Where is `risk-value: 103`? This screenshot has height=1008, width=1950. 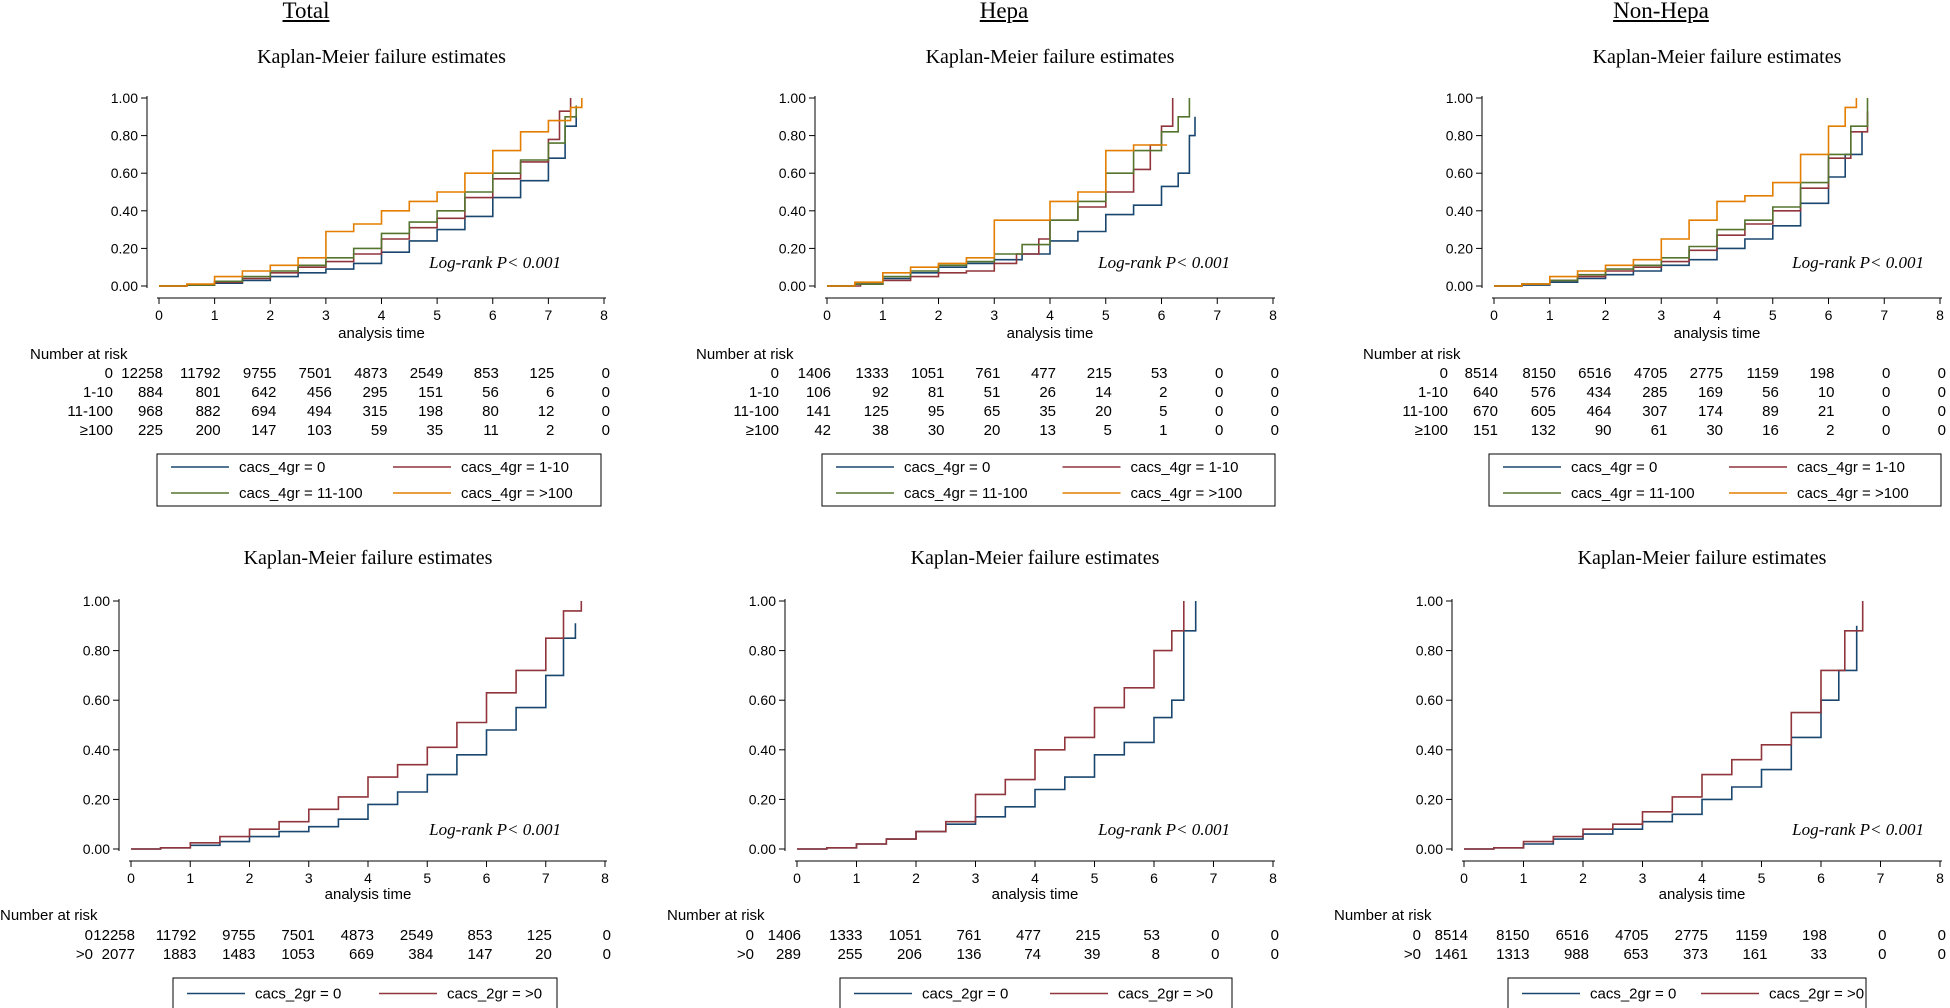
risk-value: 103 is located at coordinates (319, 430).